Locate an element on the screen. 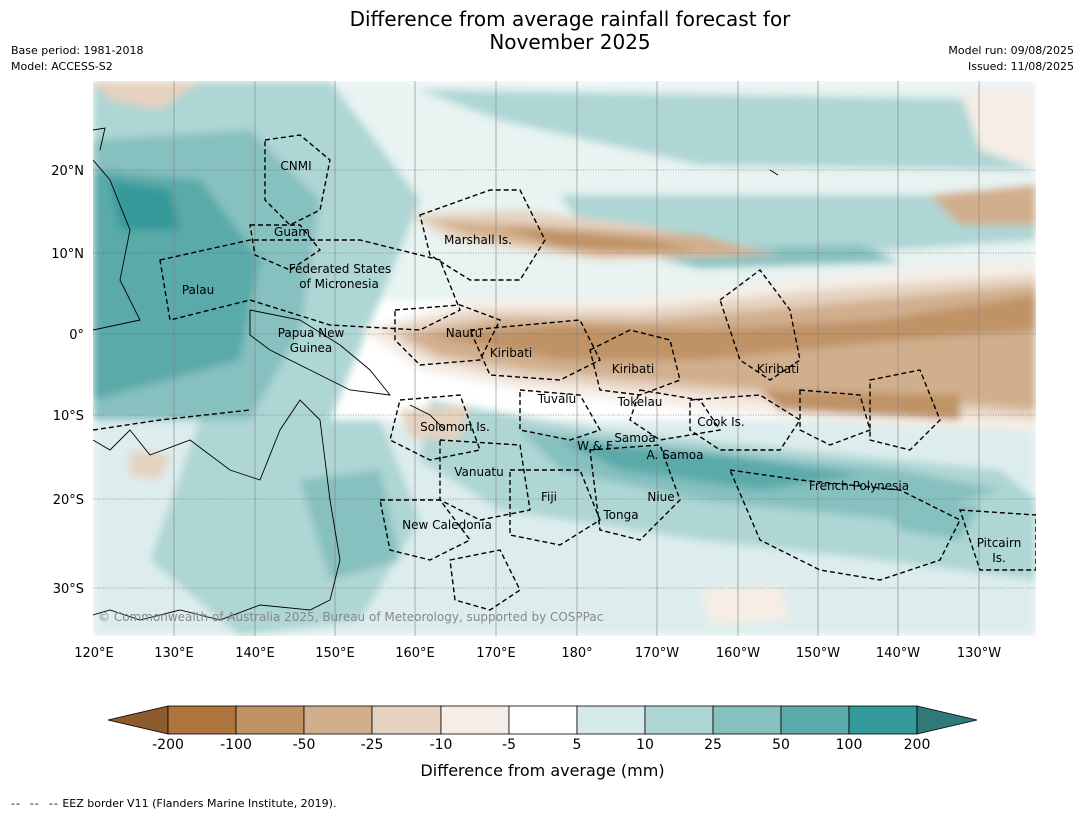  colorbar-label: -50 is located at coordinates (304, 745).